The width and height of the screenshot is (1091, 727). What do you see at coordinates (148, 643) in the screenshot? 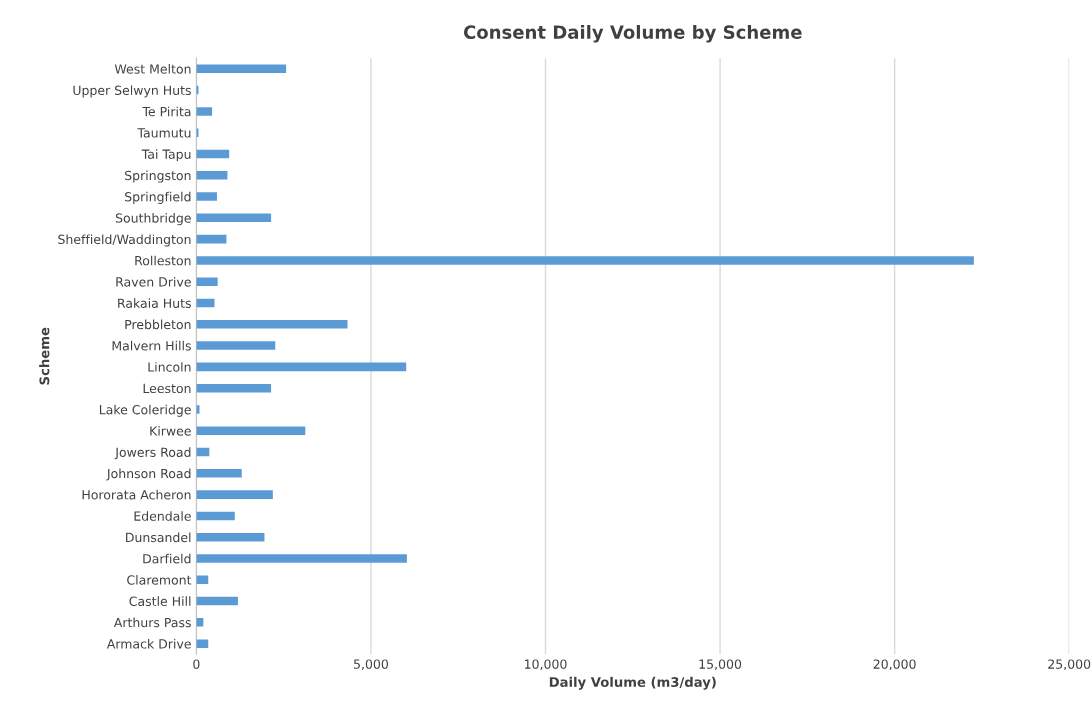
I see `y-tick-label: Armack Drive` at bounding box center [148, 643].